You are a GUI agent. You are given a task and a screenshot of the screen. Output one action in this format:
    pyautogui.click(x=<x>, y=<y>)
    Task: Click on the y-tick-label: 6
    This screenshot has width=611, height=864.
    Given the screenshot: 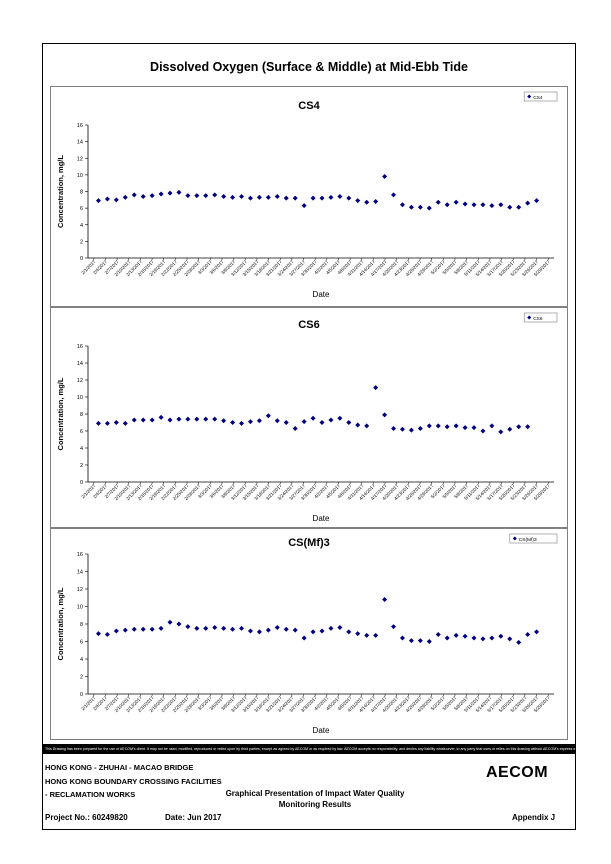 What is the action you would take?
    pyautogui.click(x=81, y=432)
    